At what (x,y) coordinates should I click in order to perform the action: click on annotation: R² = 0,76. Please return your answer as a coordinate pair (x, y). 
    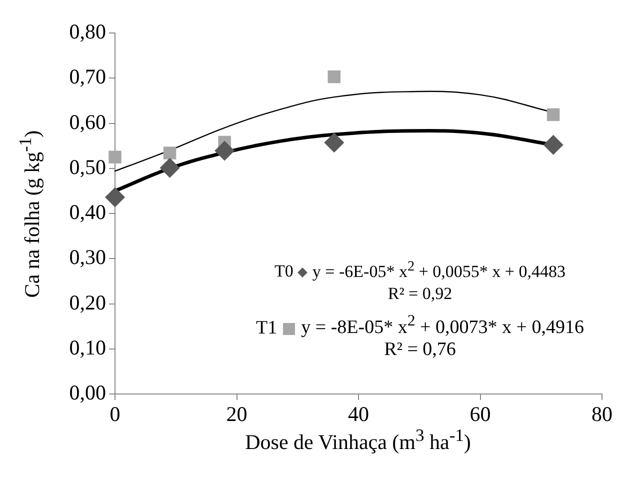
    Looking at the image, I should click on (420, 349).